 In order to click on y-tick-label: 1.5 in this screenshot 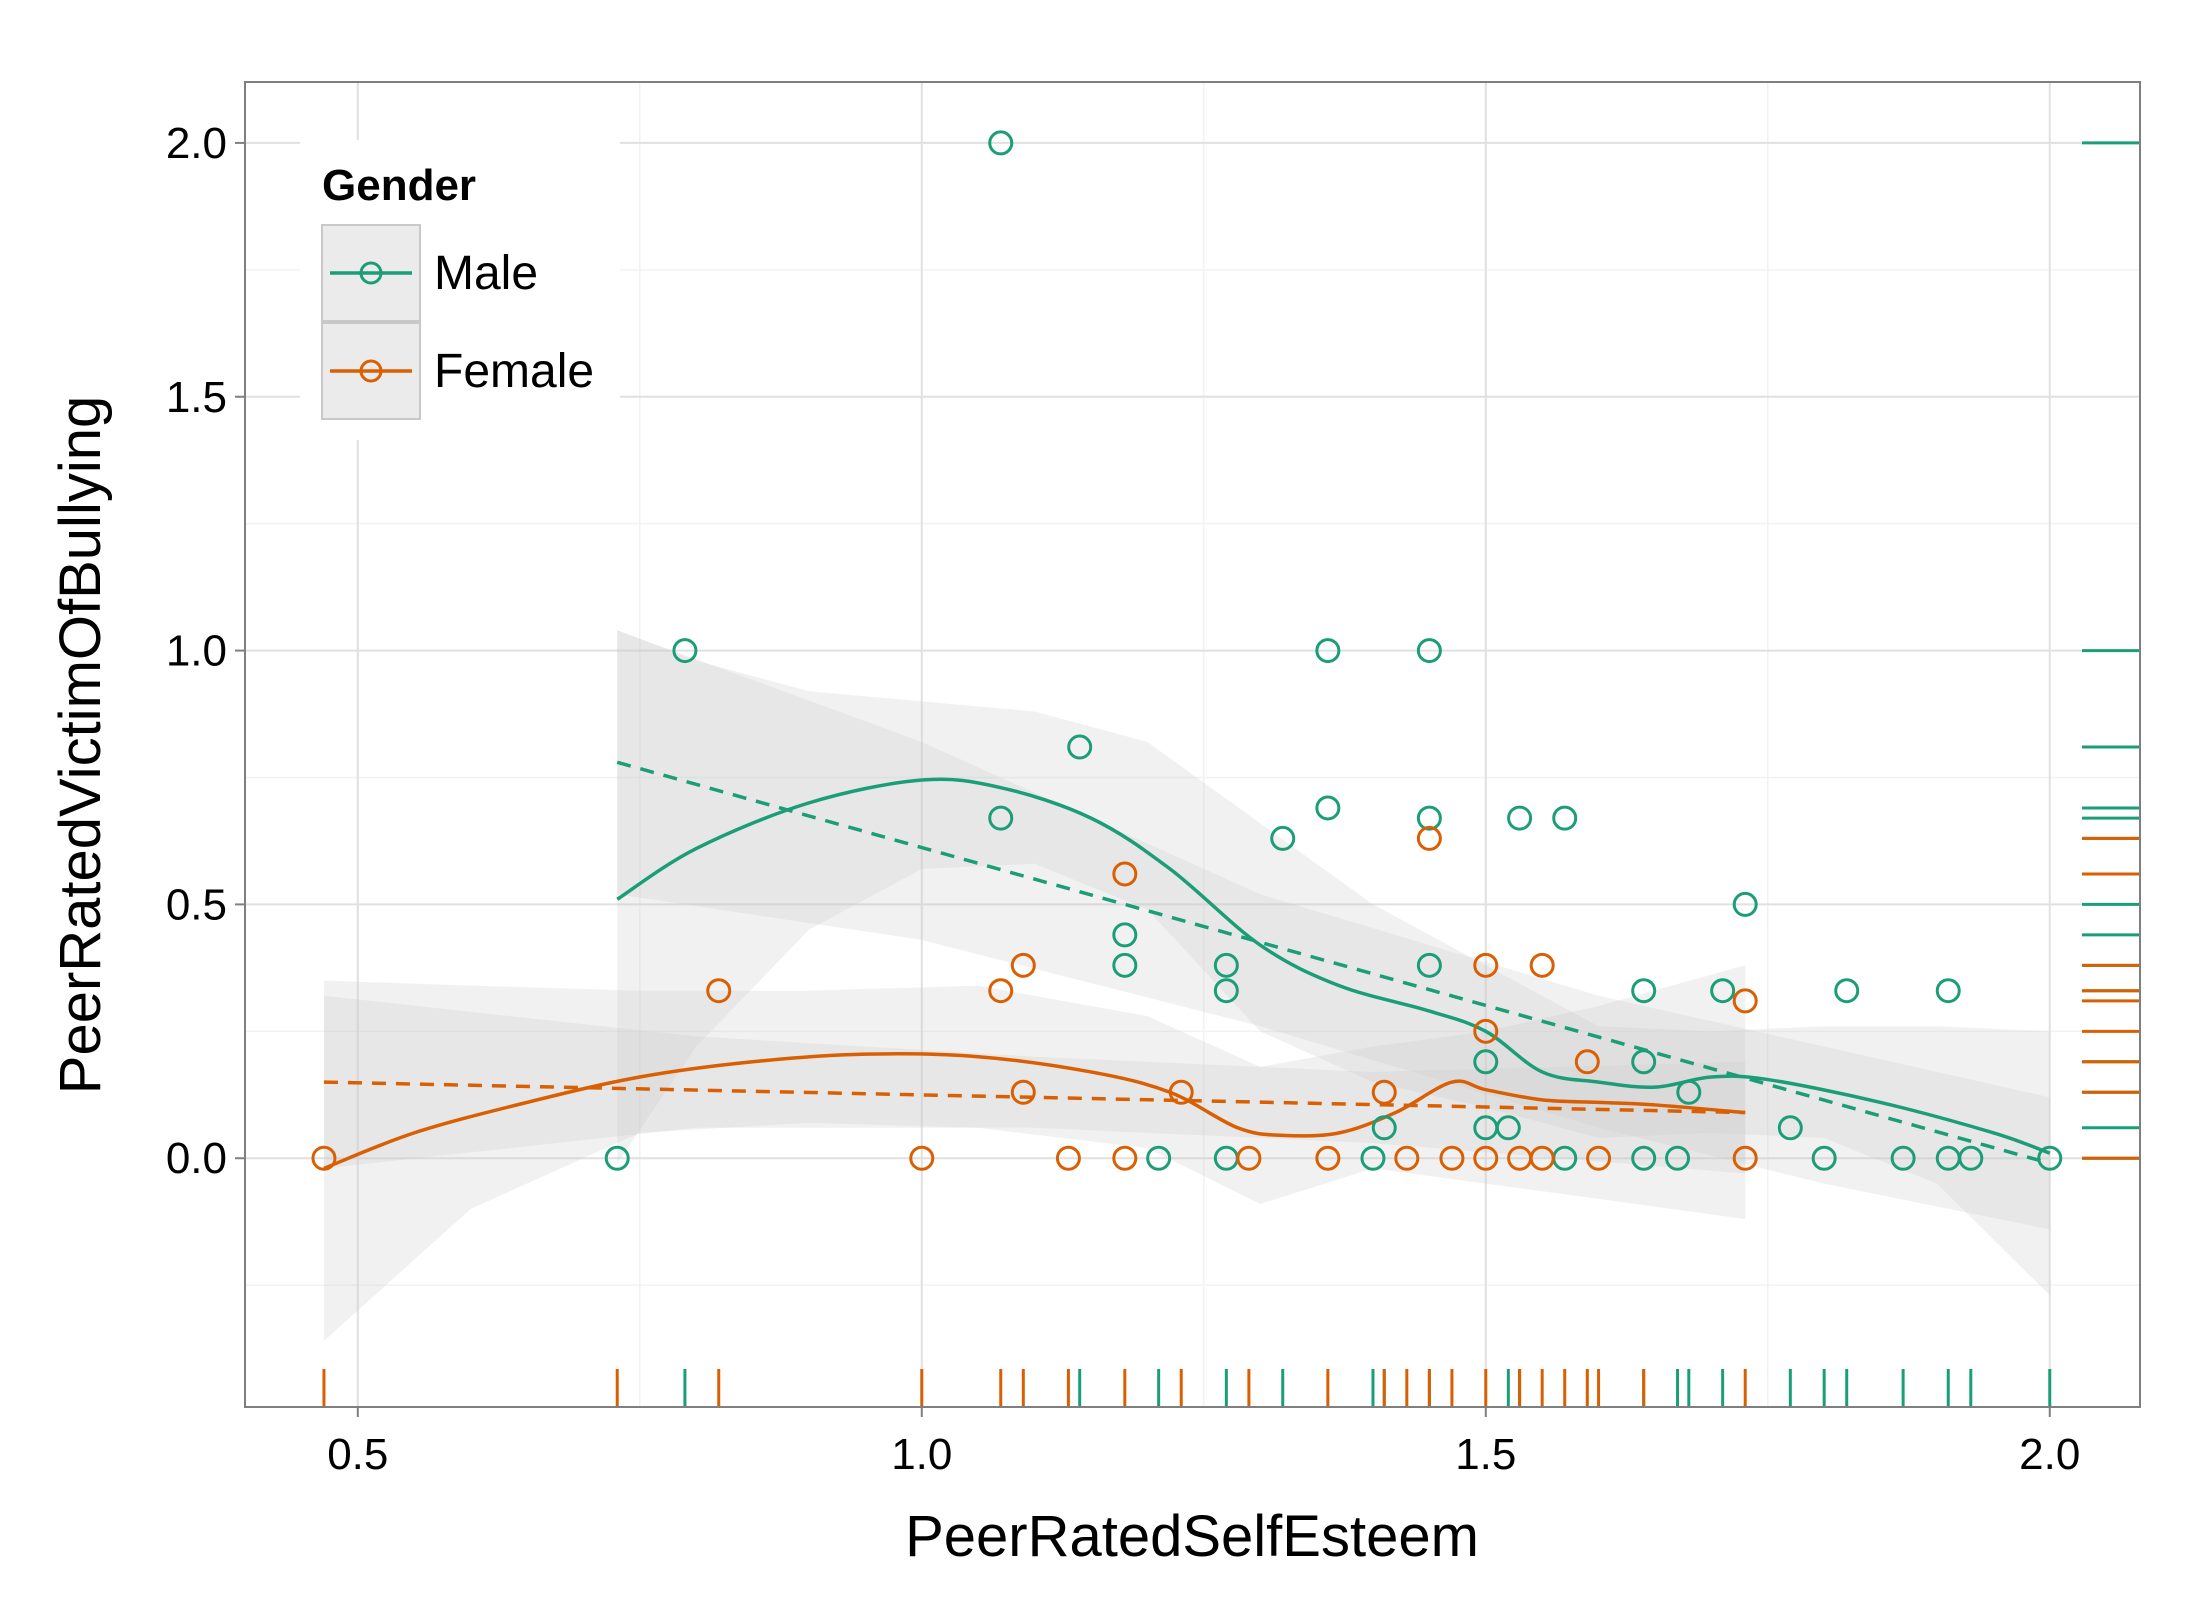, I will do `click(196, 397)`.